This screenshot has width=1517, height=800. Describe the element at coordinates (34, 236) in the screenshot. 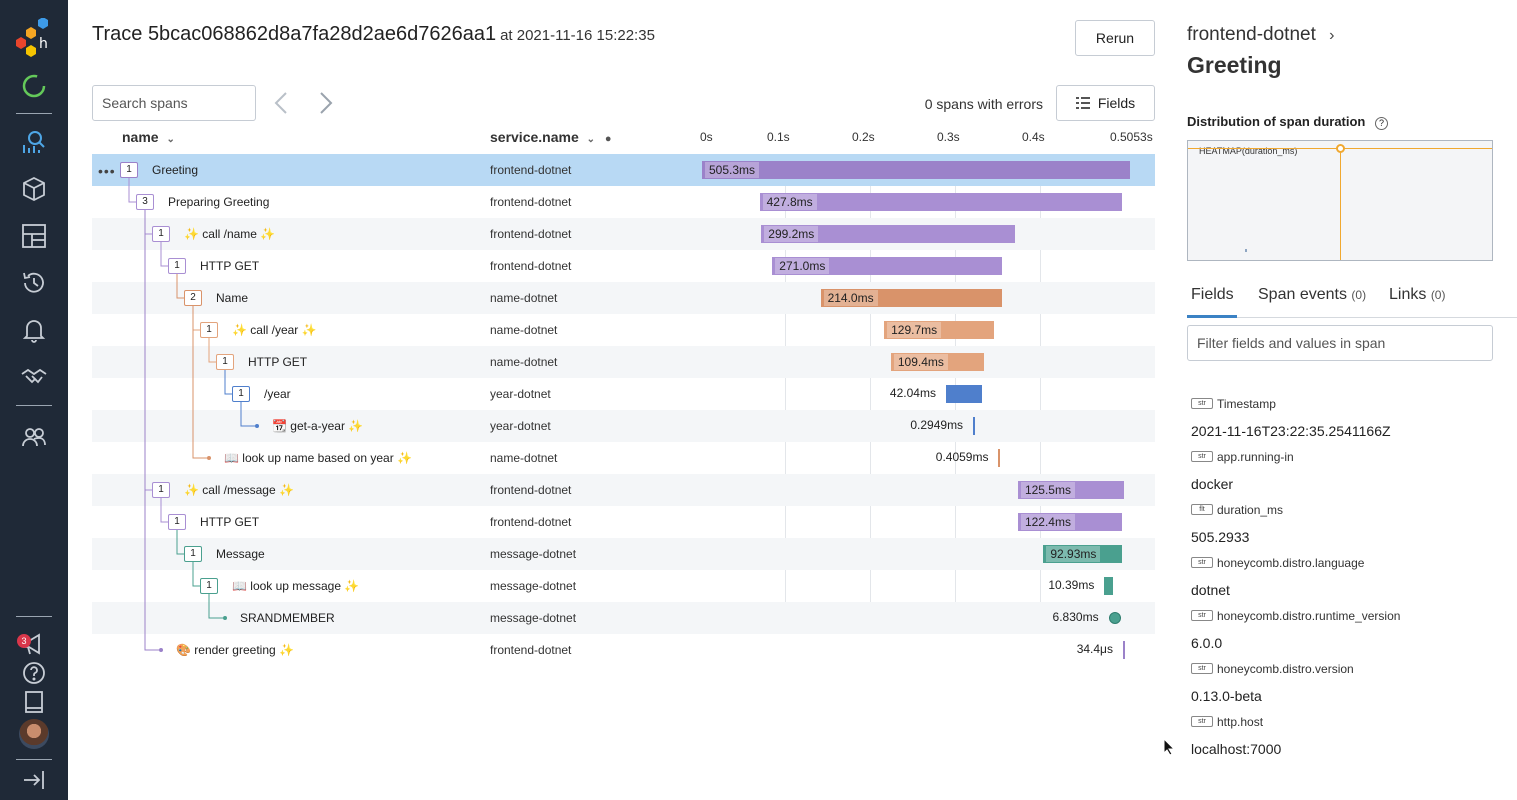

I see `boards-icon` at that location.